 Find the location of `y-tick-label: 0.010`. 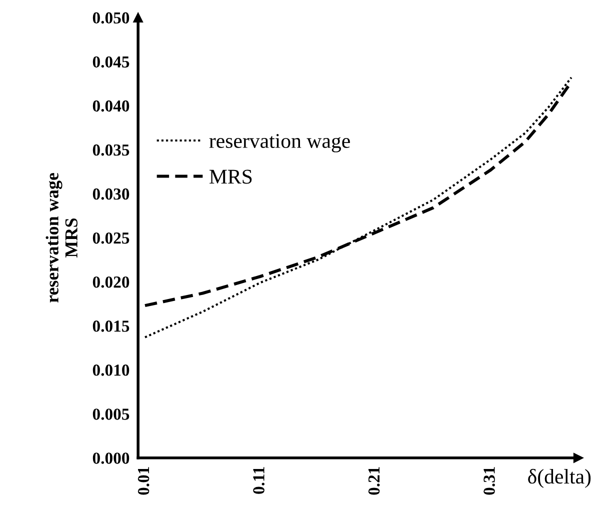

y-tick-label: 0.010 is located at coordinates (111, 370).